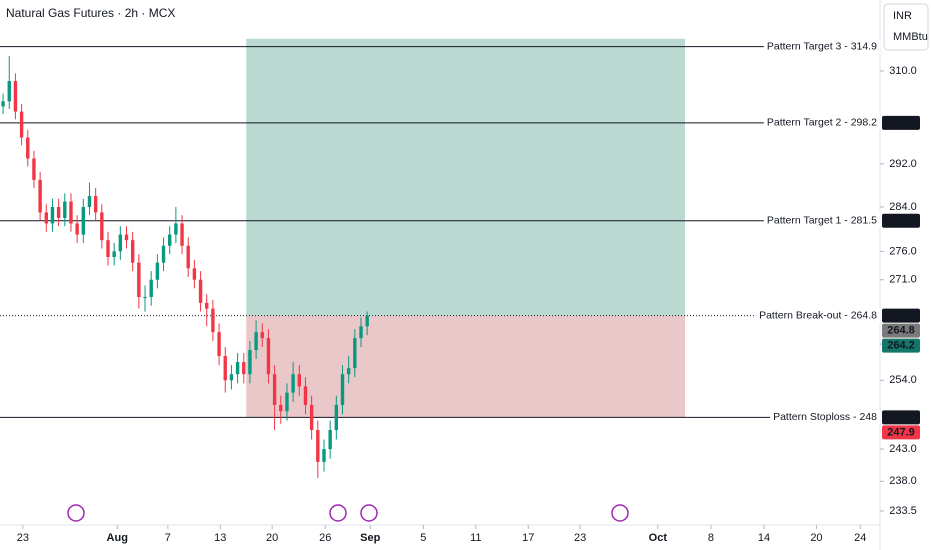 Image resolution: width=932 pixels, height=550 pixels. Describe the element at coordinates (23, 538) in the screenshot. I see `x-tick-label: 23` at that location.